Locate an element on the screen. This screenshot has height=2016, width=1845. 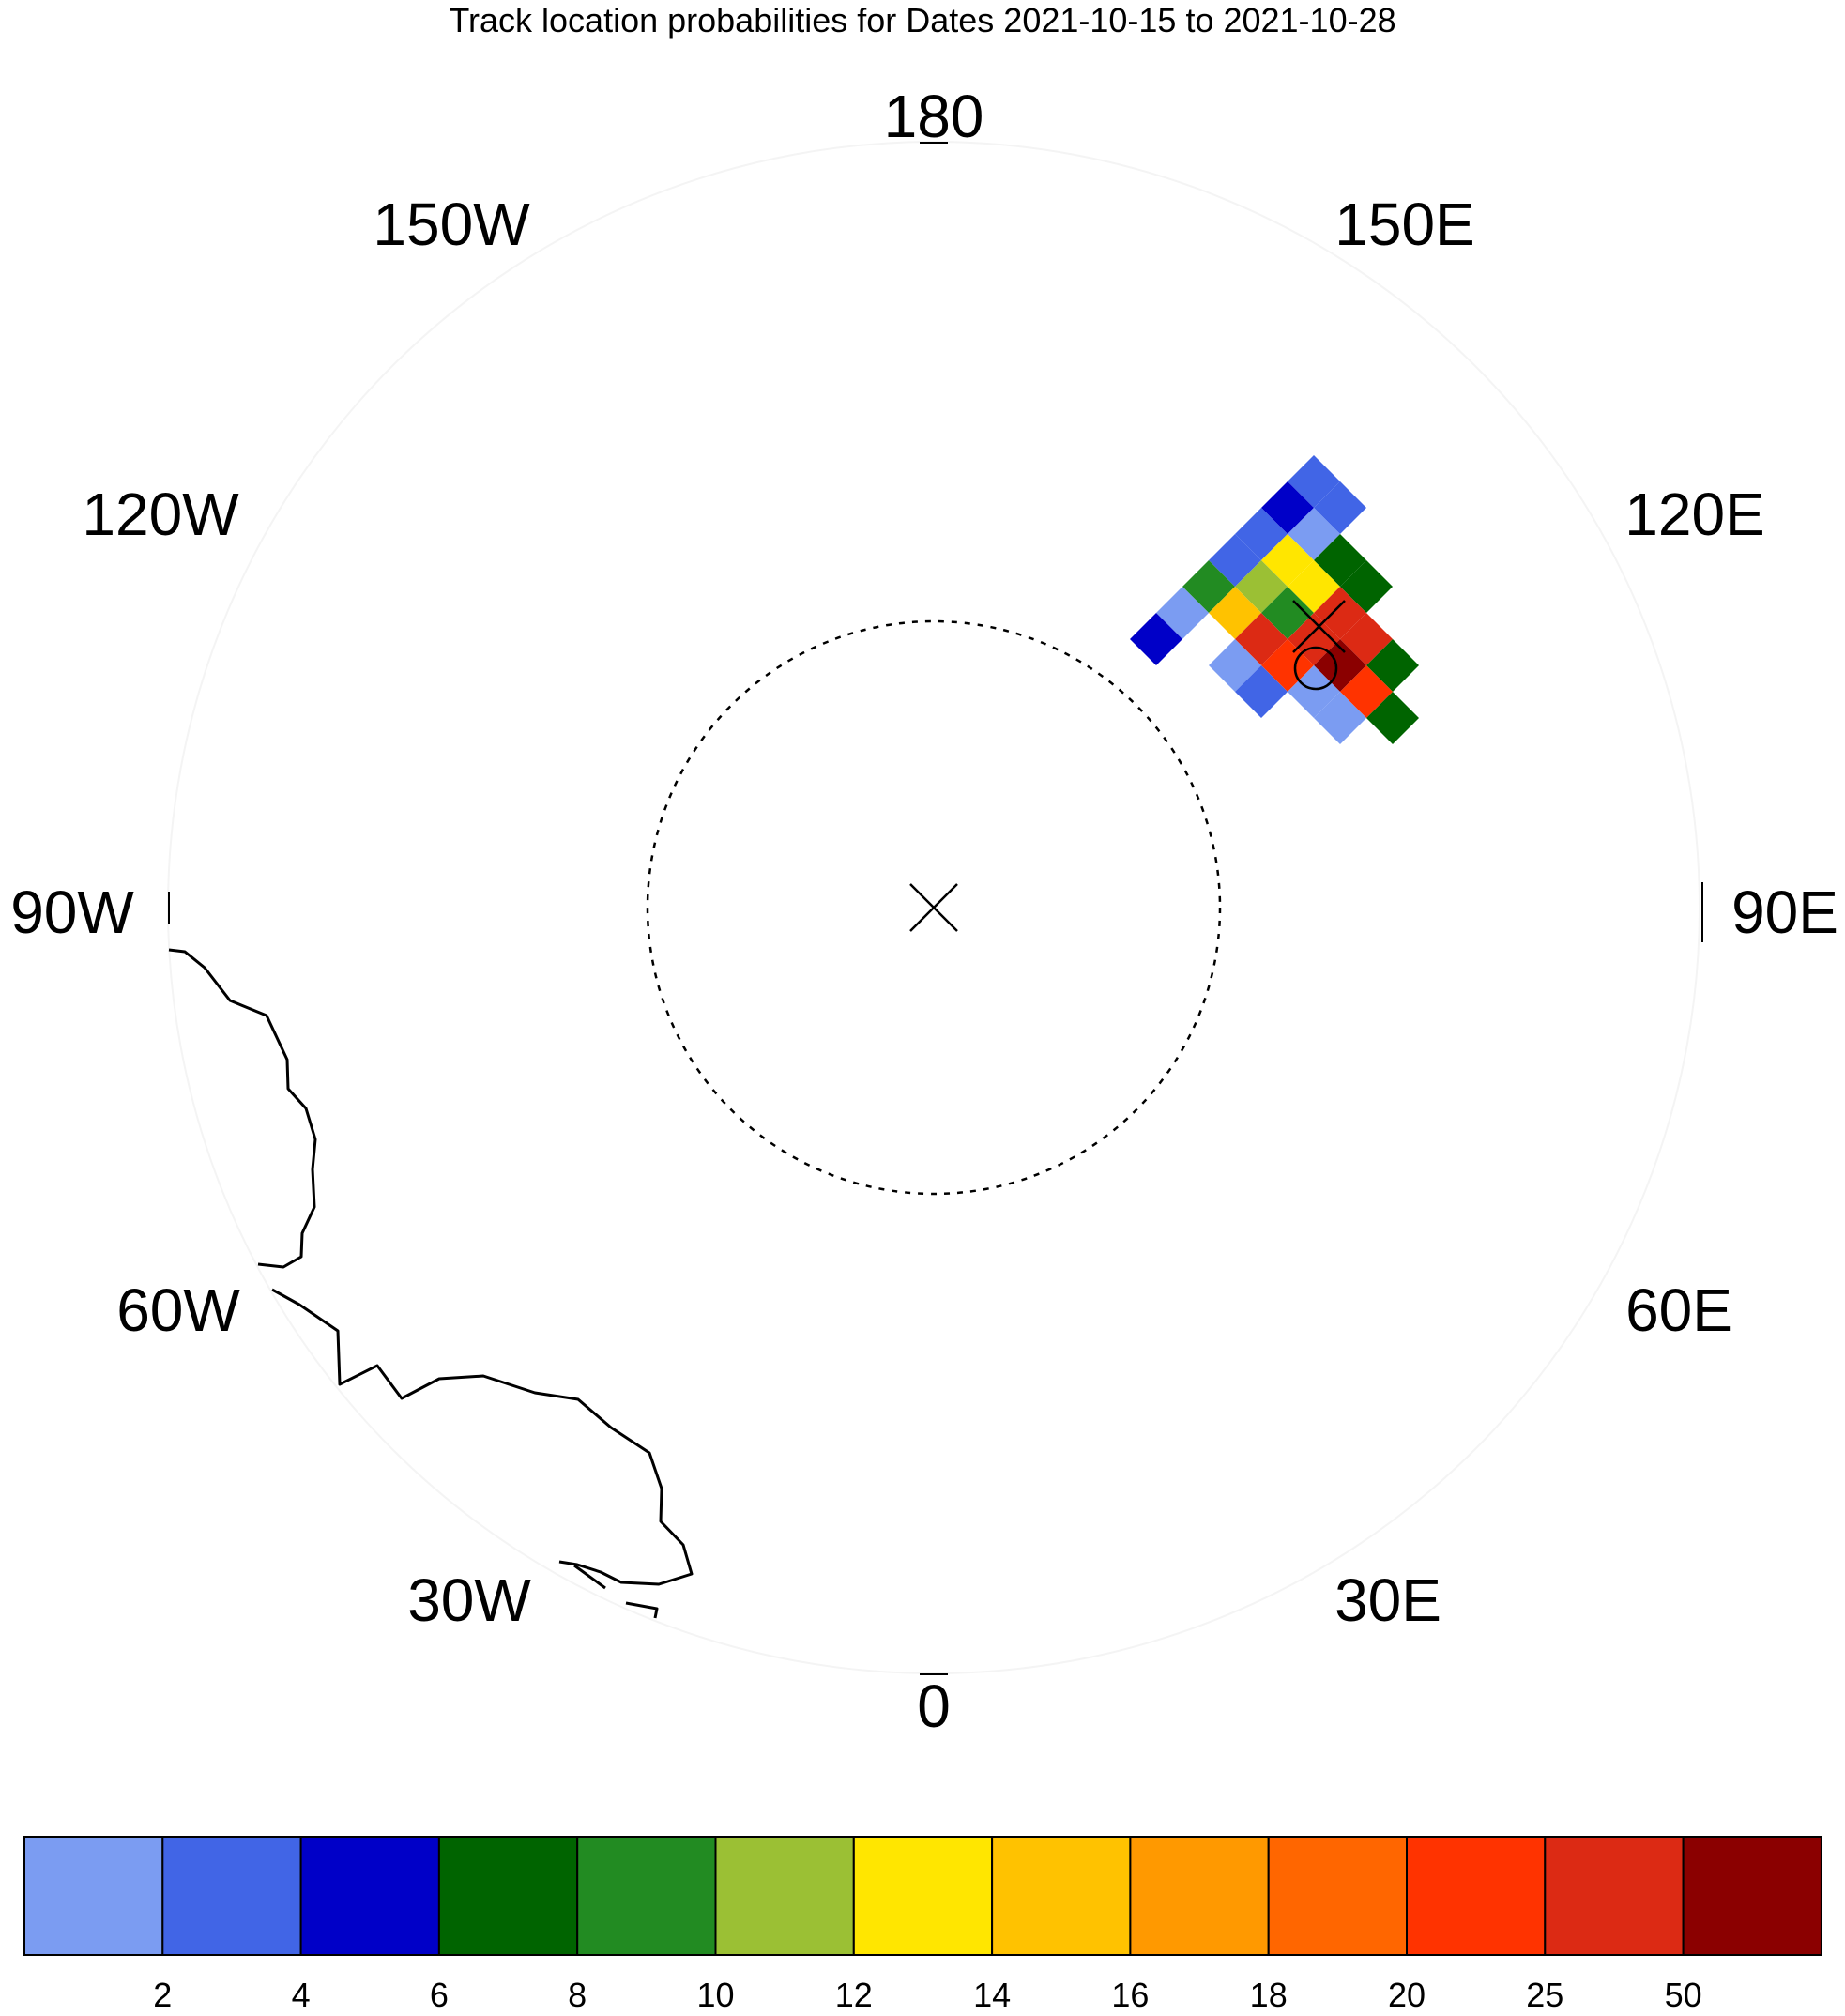
colorbar-label: 16 is located at coordinates (1130, 1995).